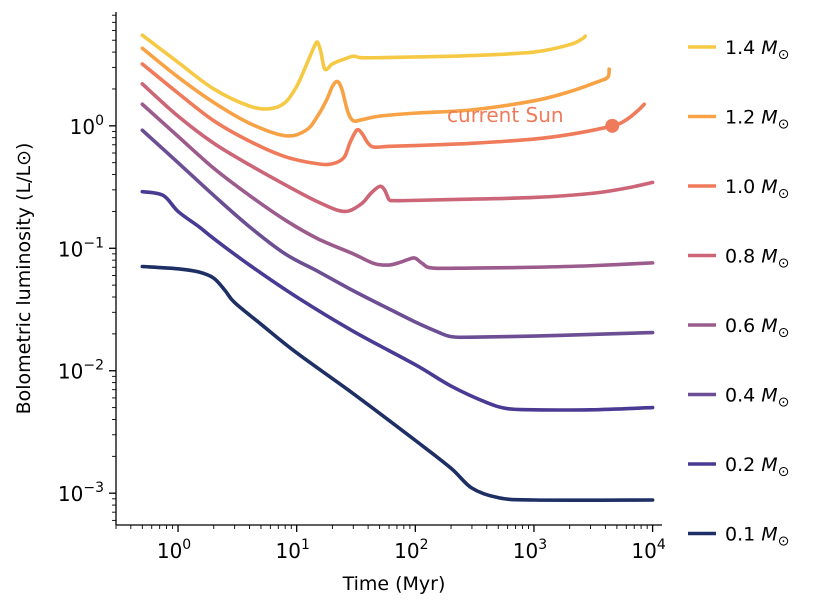 The height and width of the screenshot is (609, 831). Describe the element at coordinates (505, 115) in the screenshot. I see `current-sun-label: current Sun` at that location.